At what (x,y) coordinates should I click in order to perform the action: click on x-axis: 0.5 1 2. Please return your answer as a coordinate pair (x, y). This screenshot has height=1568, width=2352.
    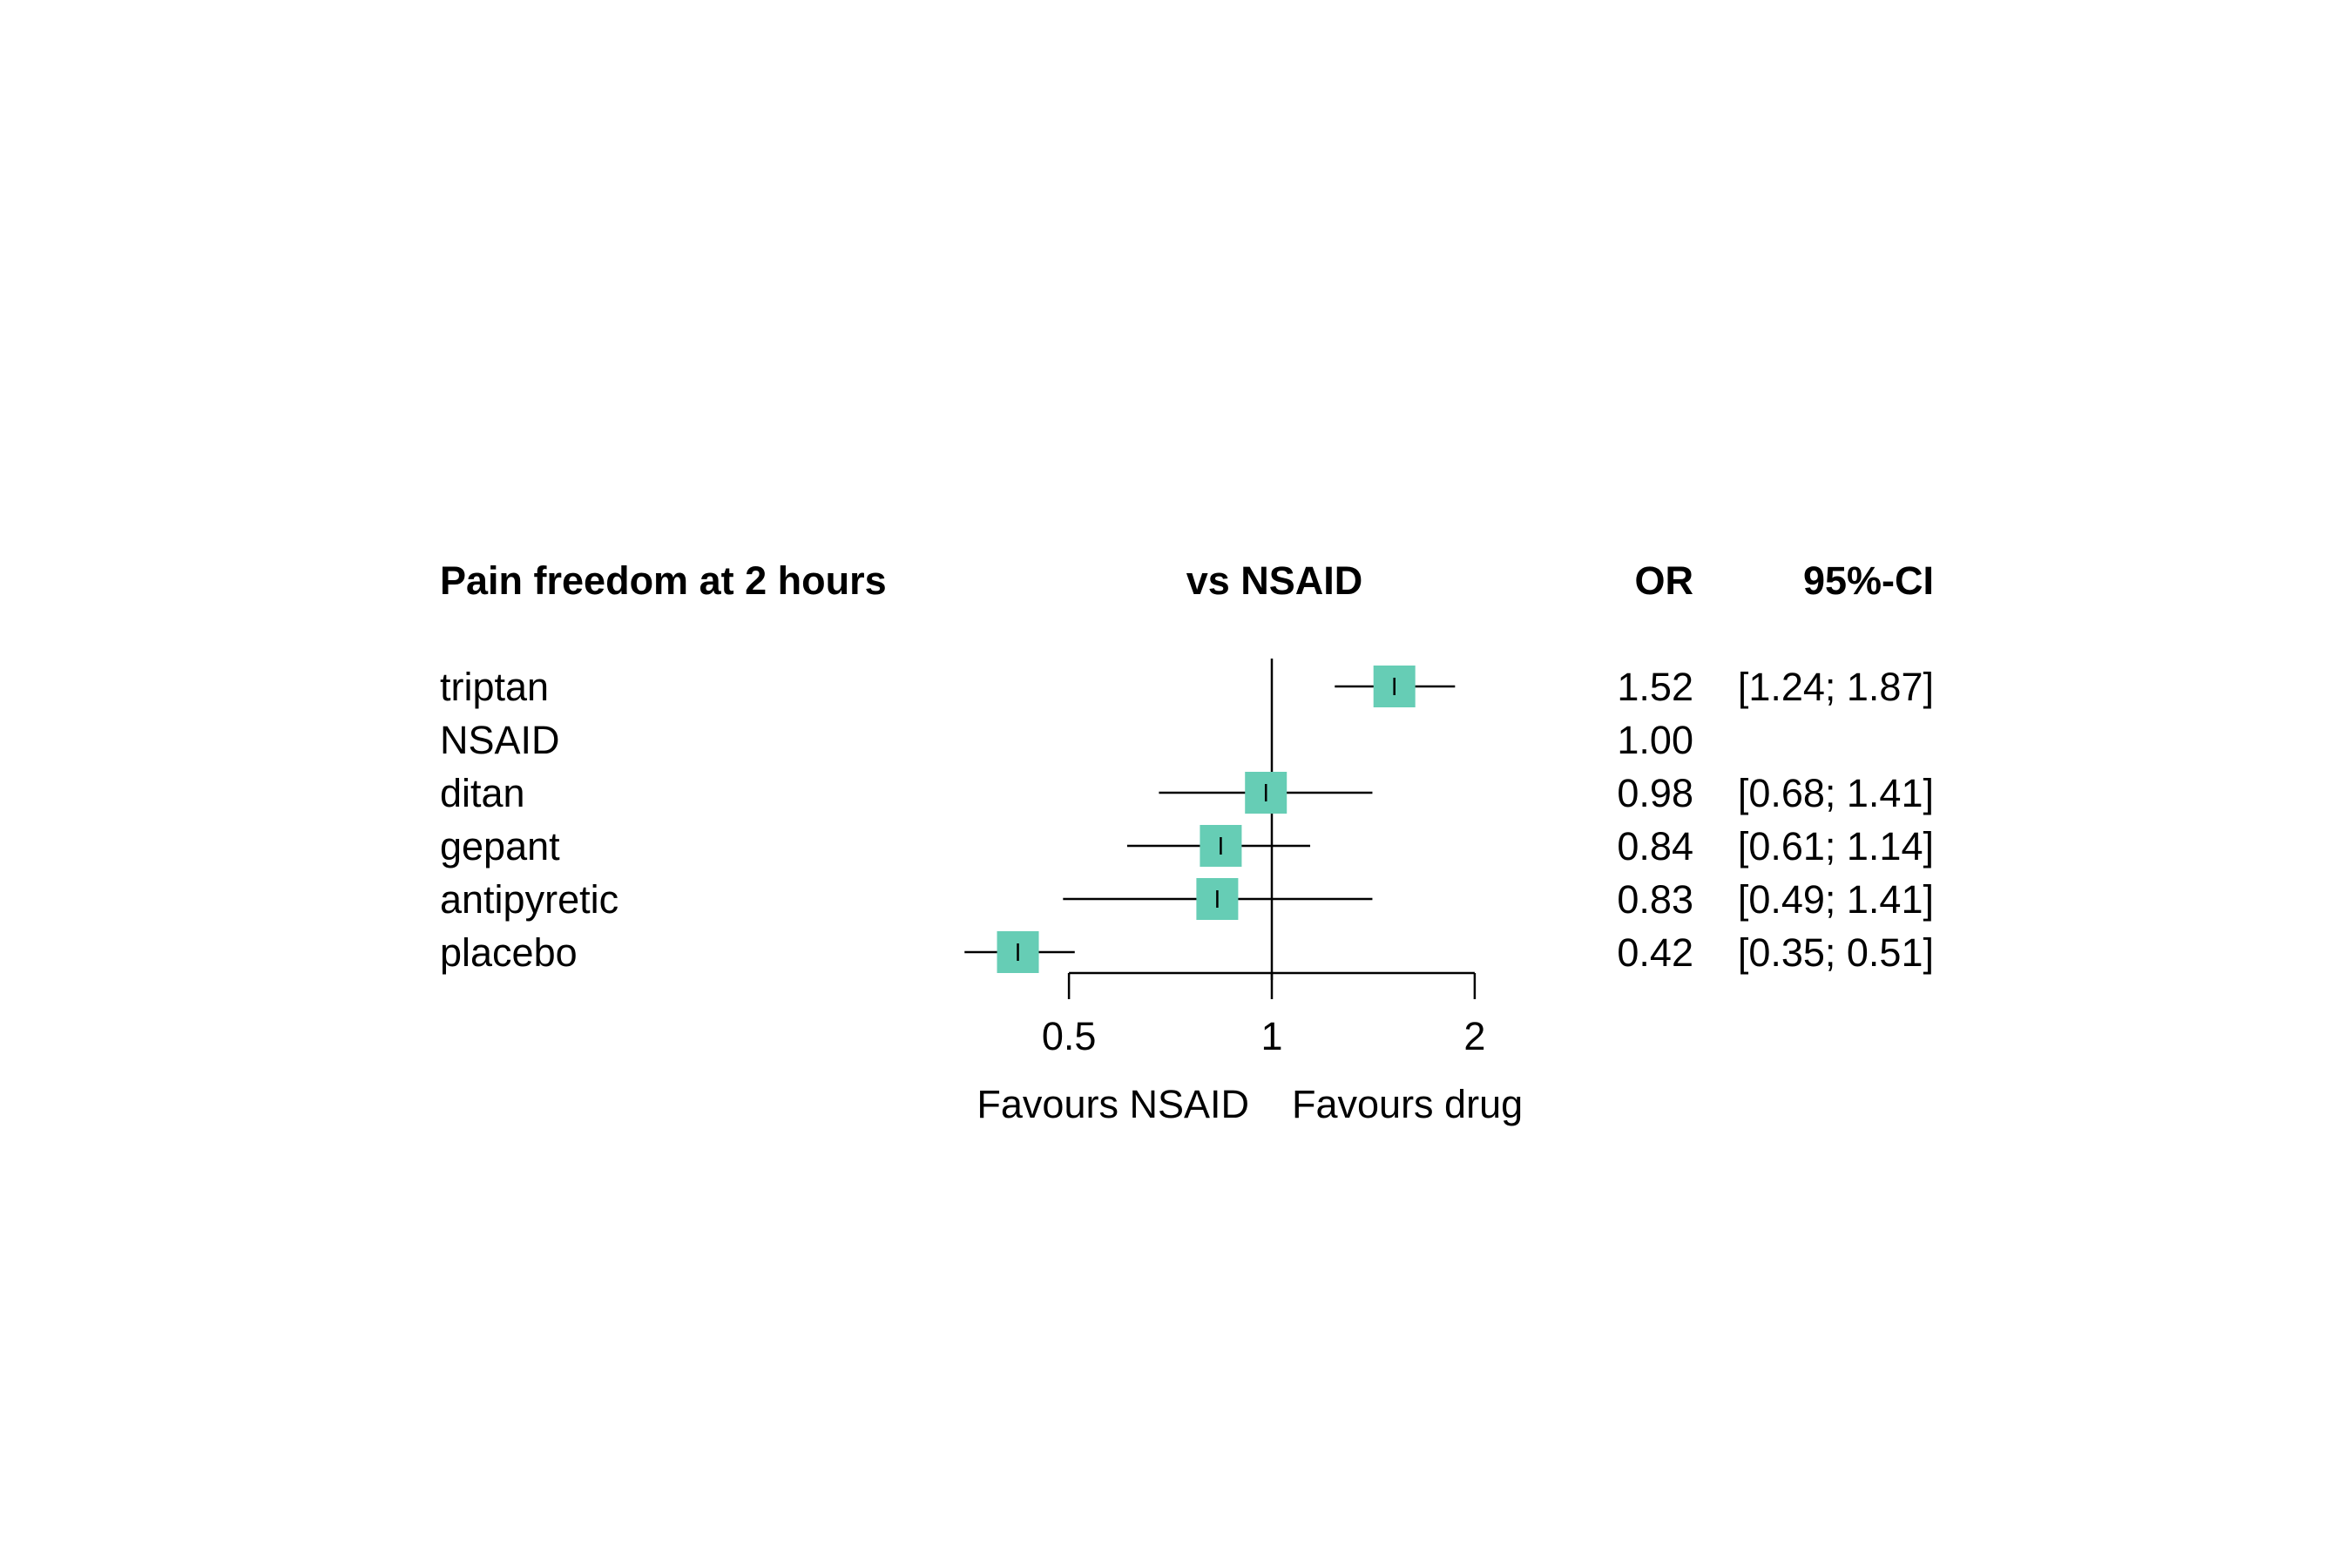
    Looking at the image, I should click on (1263, 1014).